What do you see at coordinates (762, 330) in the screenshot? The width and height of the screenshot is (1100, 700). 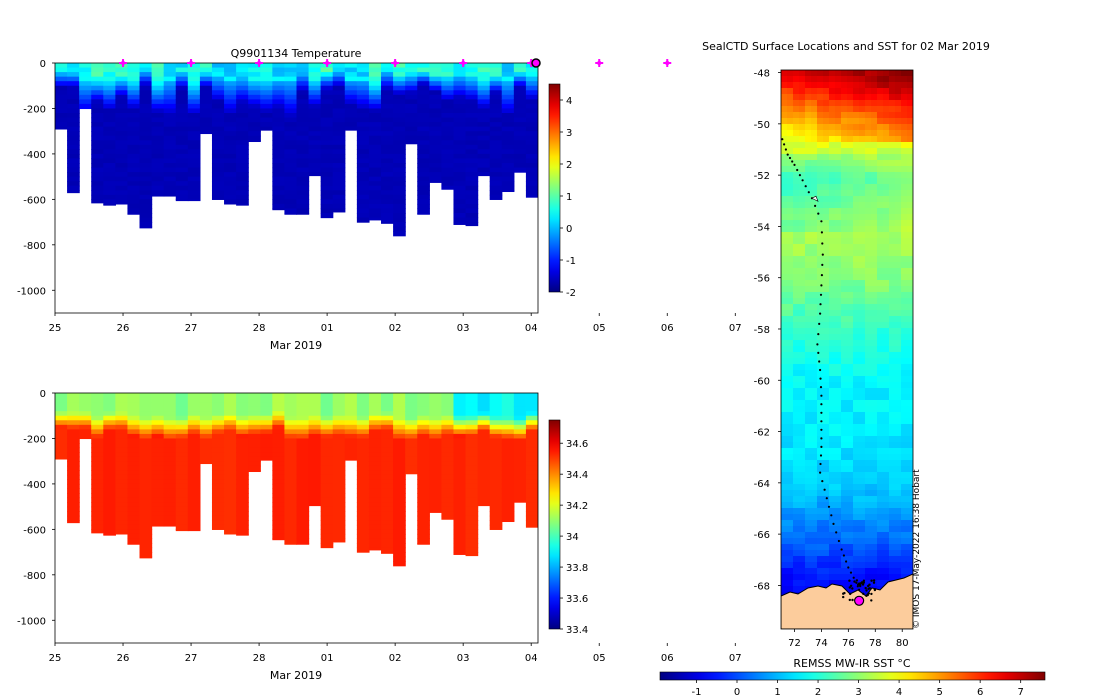 I see `lat-tick-label: -58` at bounding box center [762, 330].